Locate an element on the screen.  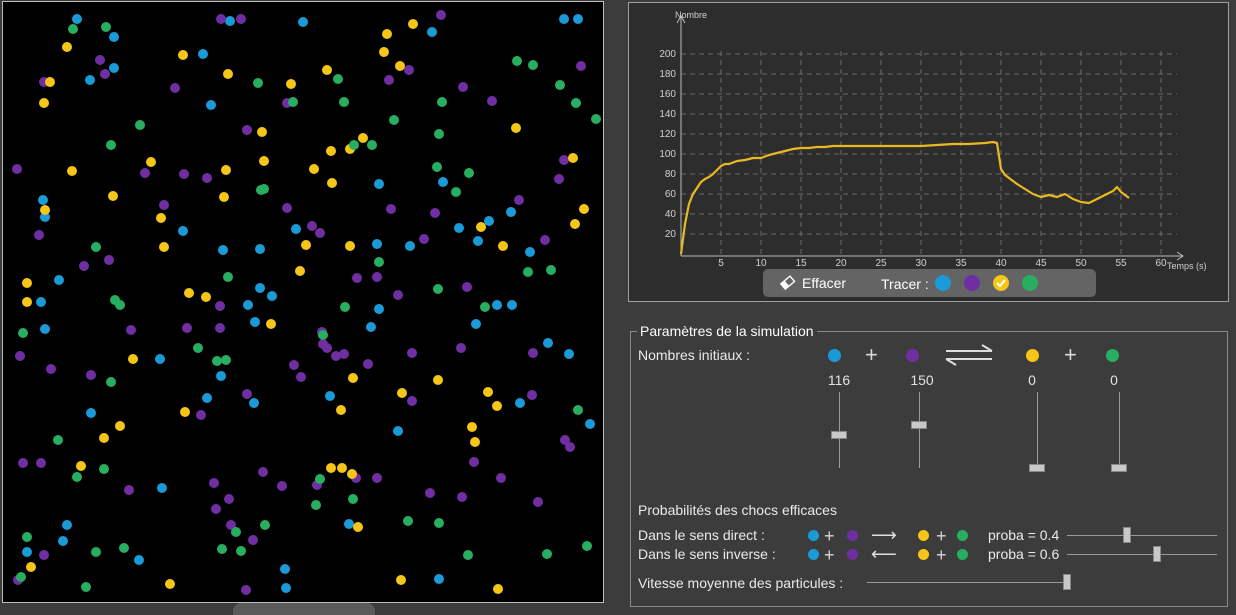
y-tick-label: 120 is located at coordinates (667, 134).